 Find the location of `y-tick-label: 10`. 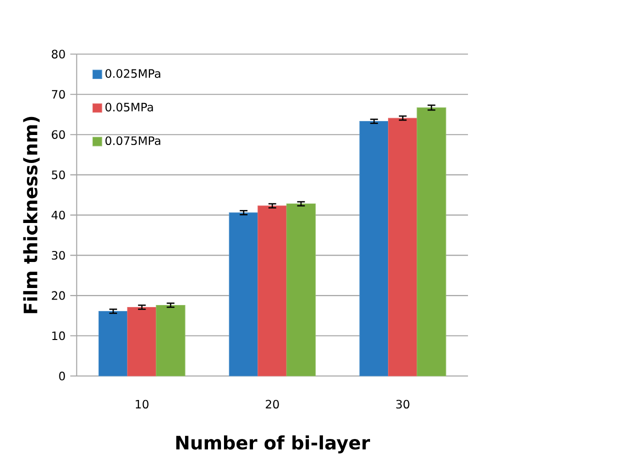

y-tick-label: 10 is located at coordinates (58, 336).